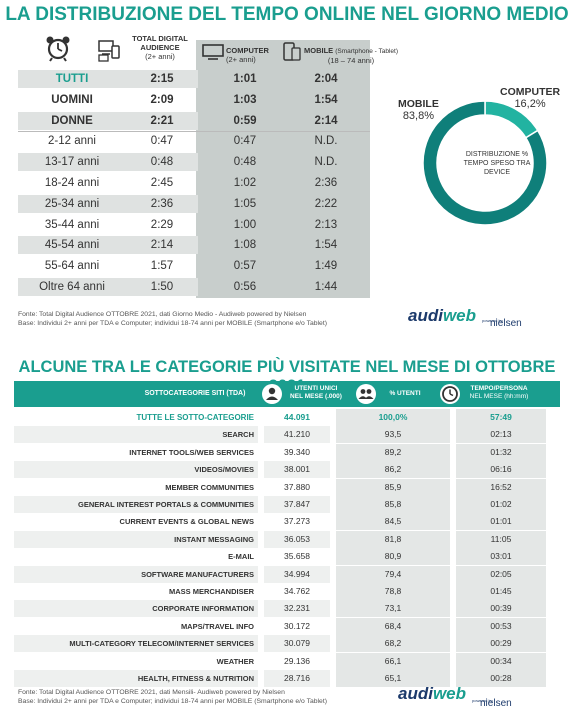 The width and height of the screenshot is (574, 724). Describe the element at coordinates (136, 435) in the screenshot. I see `category-name: SEARCH` at that location.